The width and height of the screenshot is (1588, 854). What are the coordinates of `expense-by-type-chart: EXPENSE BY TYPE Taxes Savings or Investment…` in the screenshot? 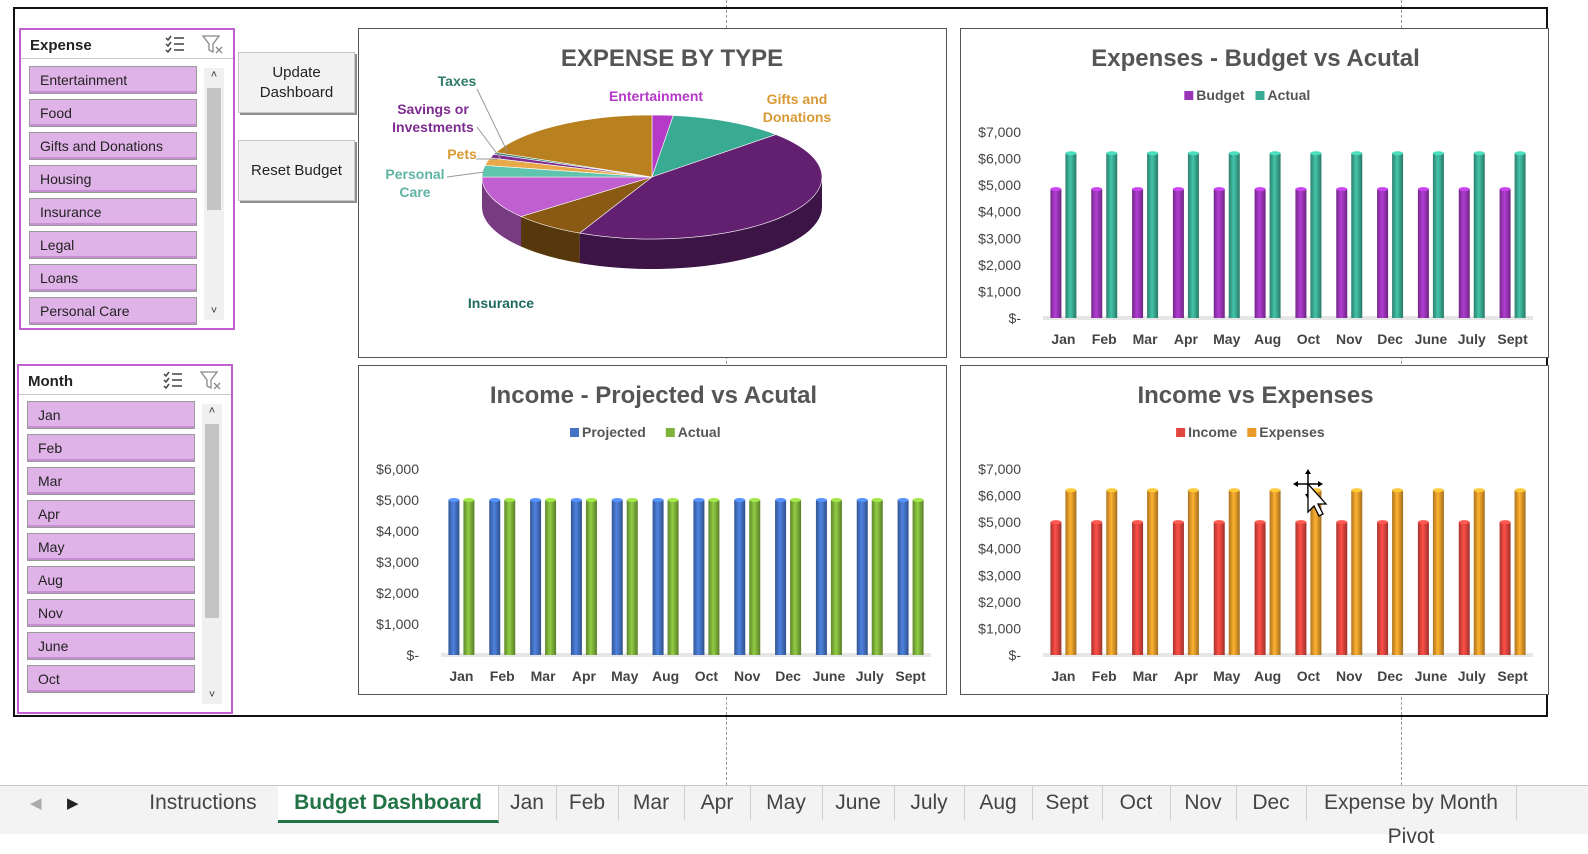 It's located at (652, 193).